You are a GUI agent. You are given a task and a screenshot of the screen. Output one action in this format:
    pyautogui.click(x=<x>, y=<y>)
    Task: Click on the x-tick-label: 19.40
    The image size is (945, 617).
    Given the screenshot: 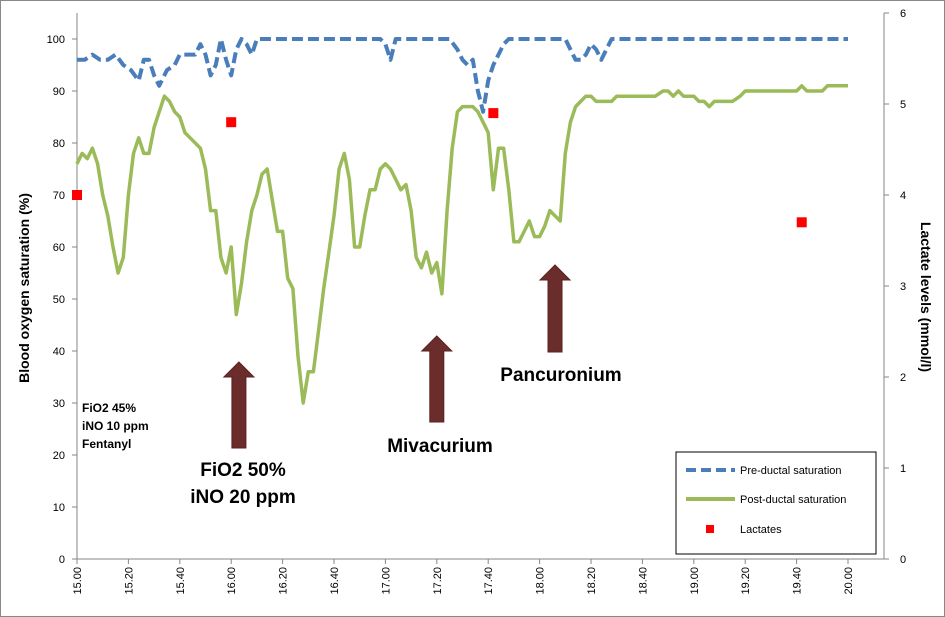 What is the action you would take?
    pyautogui.click(x=798, y=581)
    